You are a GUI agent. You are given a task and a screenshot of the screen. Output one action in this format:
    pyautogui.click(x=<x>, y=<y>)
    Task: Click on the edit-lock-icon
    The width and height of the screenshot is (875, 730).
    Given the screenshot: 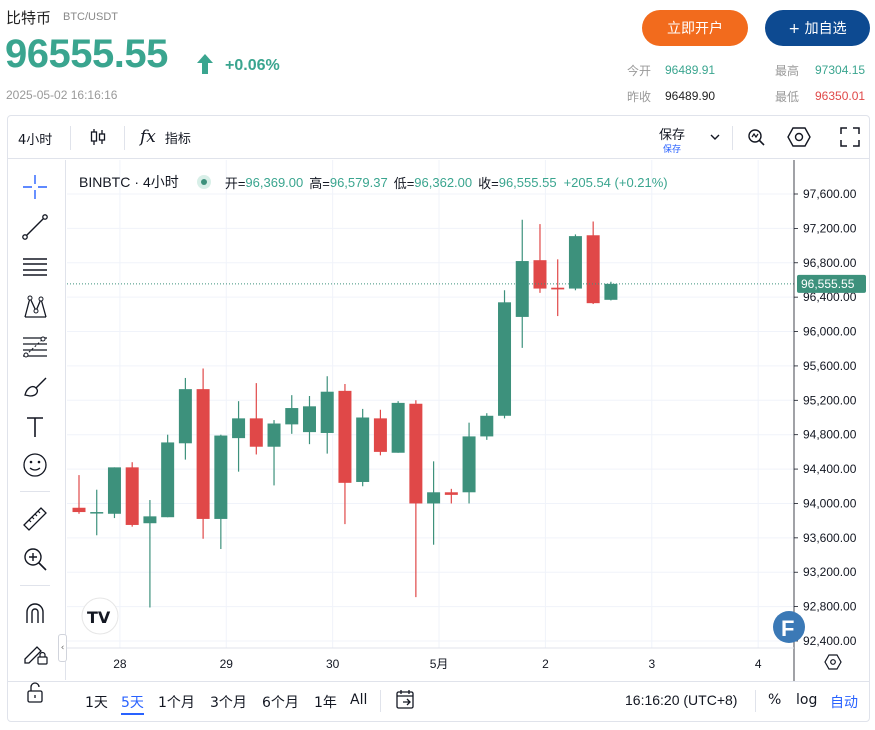 What is the action you would take?
    pyautogui.click(x=35, y=653)
    